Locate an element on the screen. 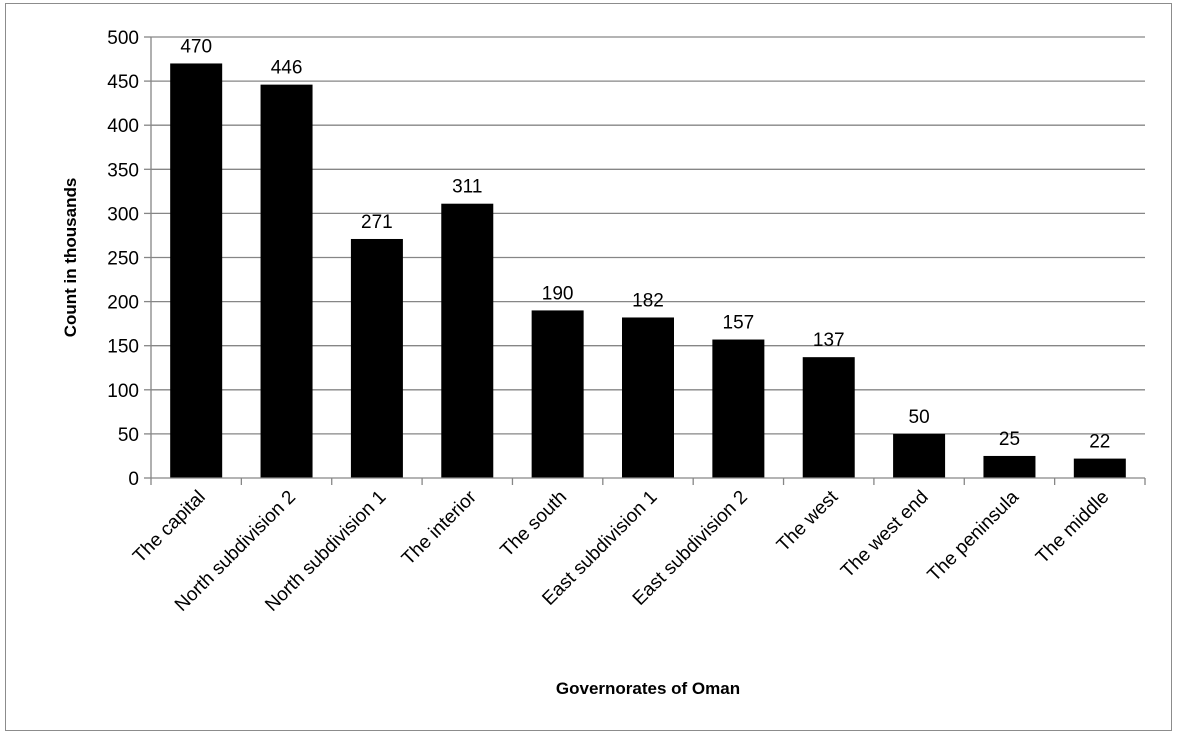 The height and width of the screenshot is (737, 1179). data-label: 157 is located at coordinates (739, 323).